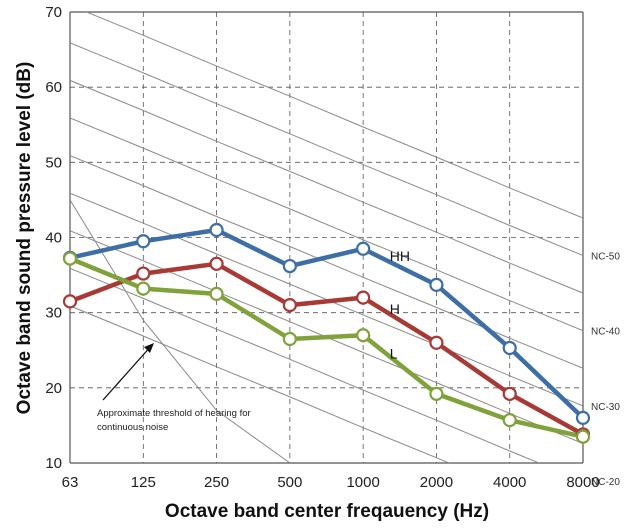 The image size is (630, 528). I want to click on point-h-2000, so click(436, 342).